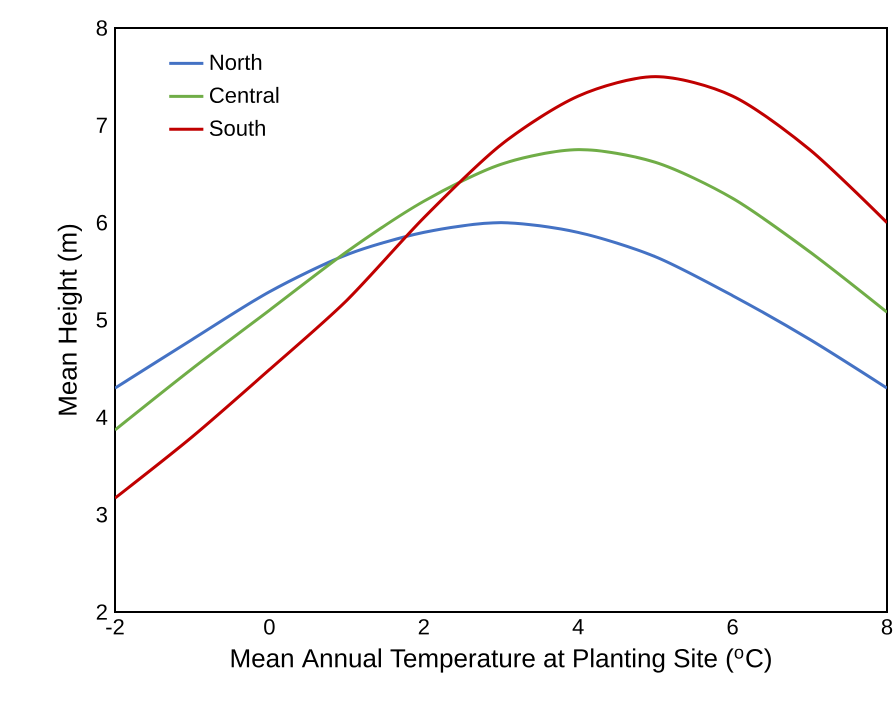 The image size is (894, 720). Describe the element at coordinates (115, 626) in the screenshot. I see `x-tick-label: -2` at that location.